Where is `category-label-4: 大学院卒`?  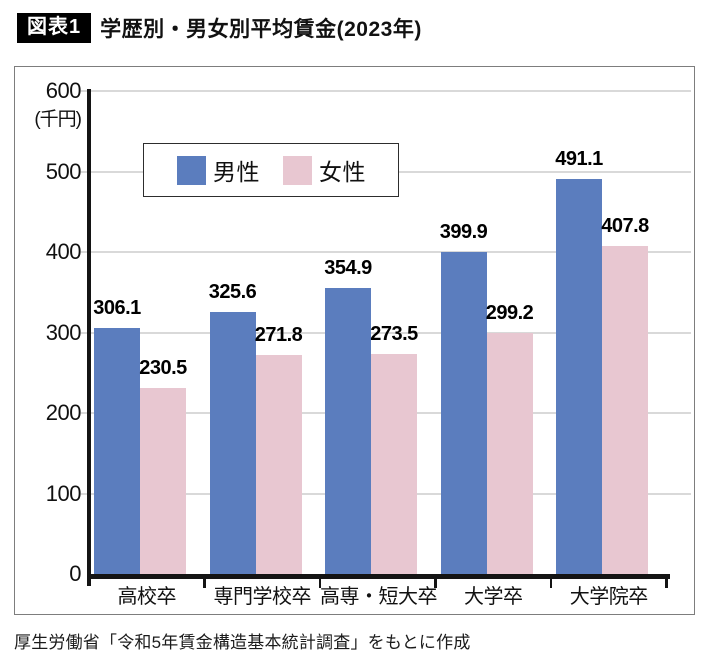
category-label-4: 大学院卒 is located at coordinates (608, 597).